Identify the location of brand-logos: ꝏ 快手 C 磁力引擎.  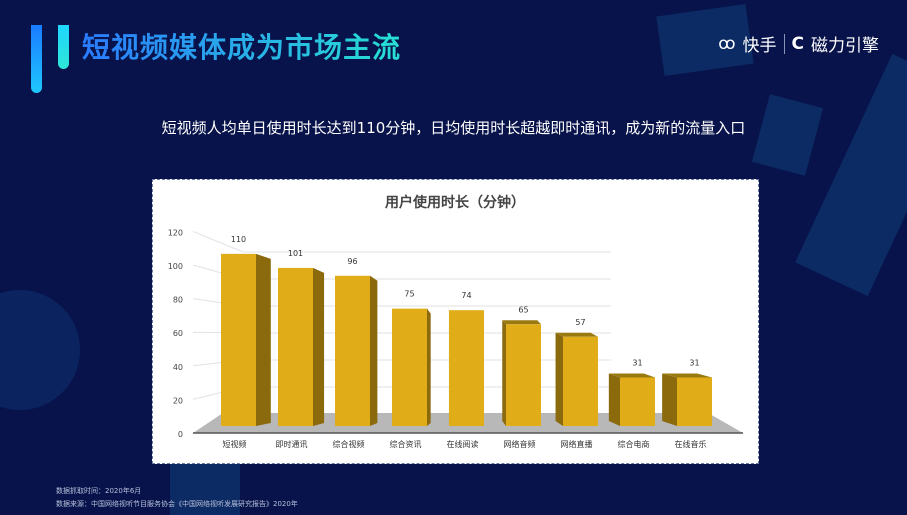
(798, 43).